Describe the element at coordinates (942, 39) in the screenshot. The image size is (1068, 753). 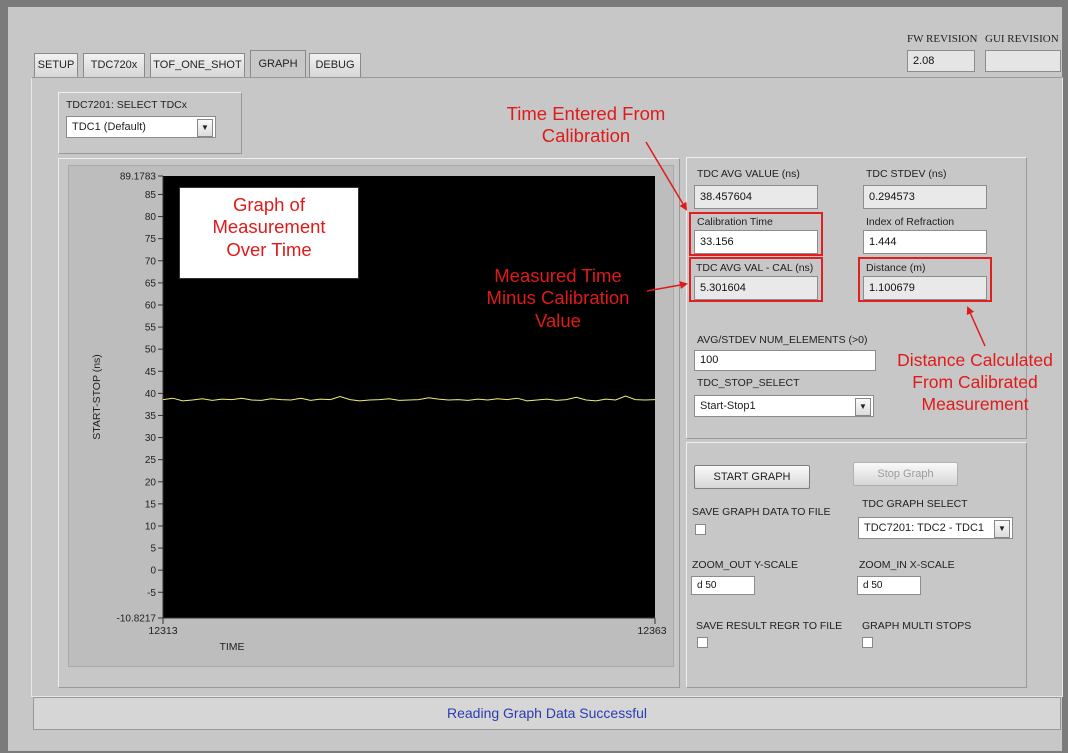
I see `fw-revision-label: FW REVISION` at that location.